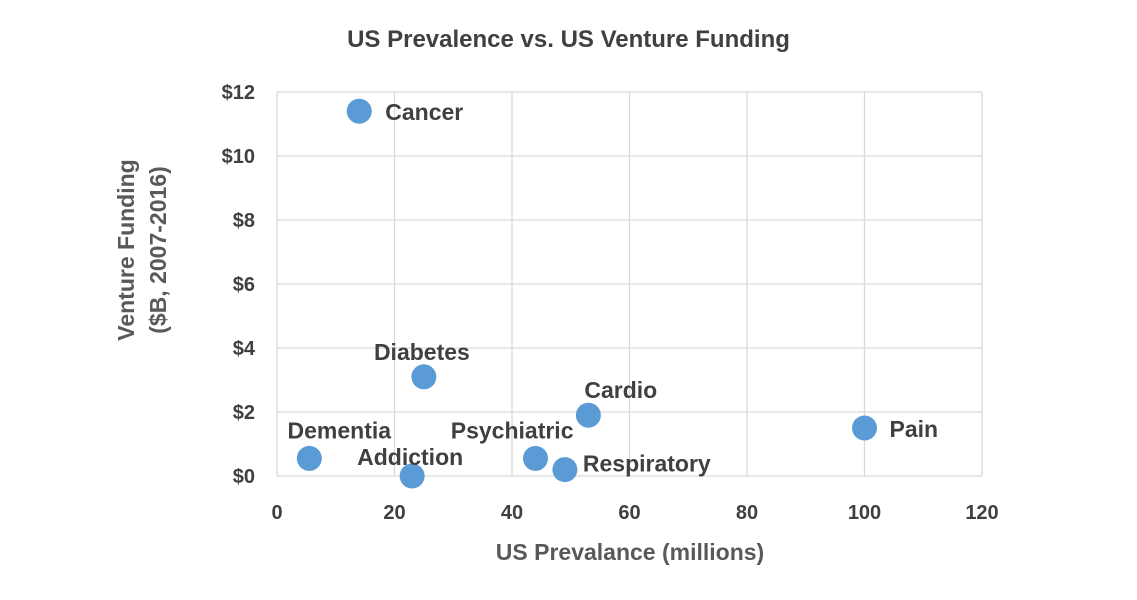 This screenshot has height=600, width=1137. I want to click on point-label-respiratory: Respiratory, so click(647, 464).